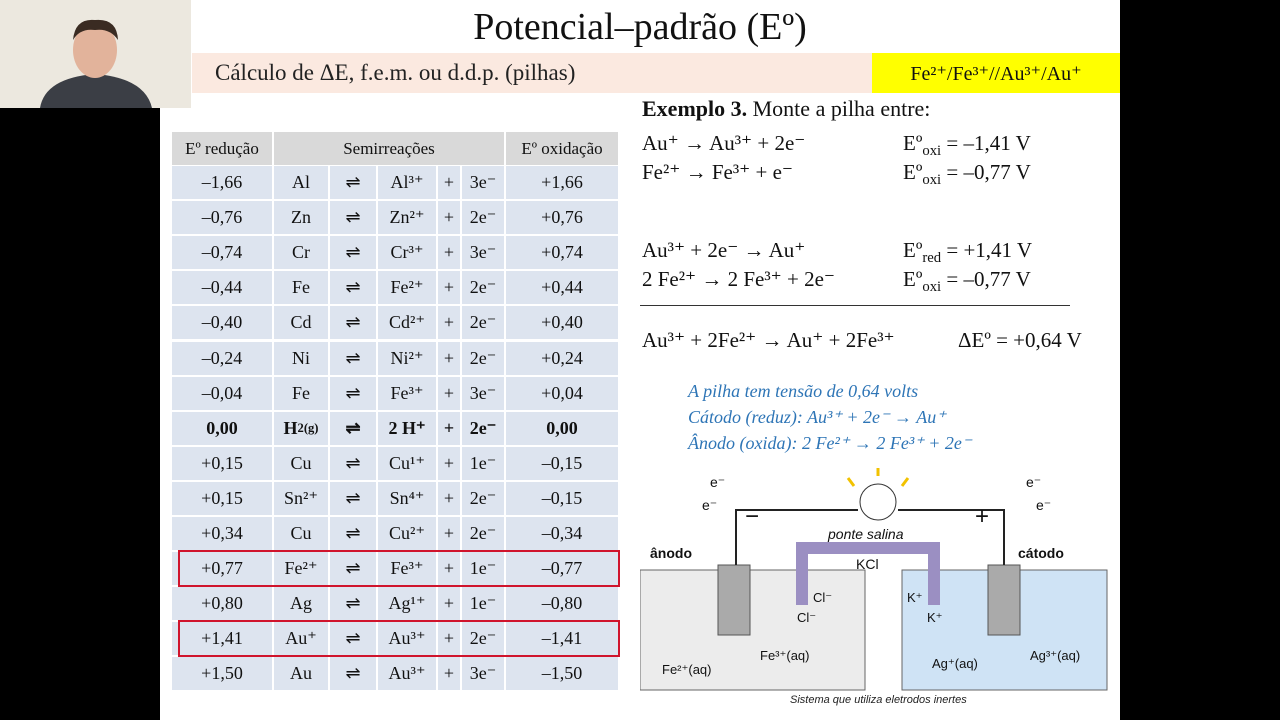 This screenshot has height=720, width=1280. I want to click on table-cell: Zn, so click(301, 218).